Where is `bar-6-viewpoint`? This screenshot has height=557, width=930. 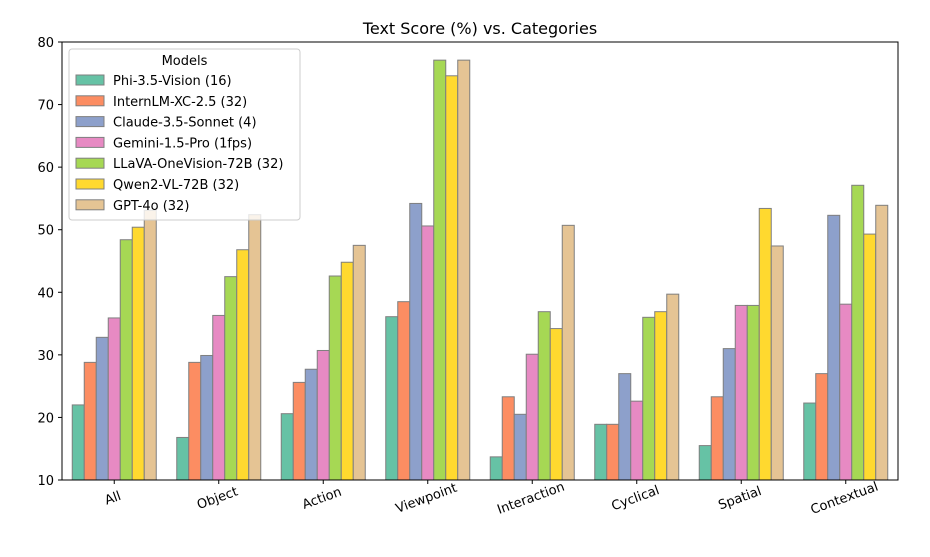
bar-6-viewpoint is located at coordinates (452, 278).